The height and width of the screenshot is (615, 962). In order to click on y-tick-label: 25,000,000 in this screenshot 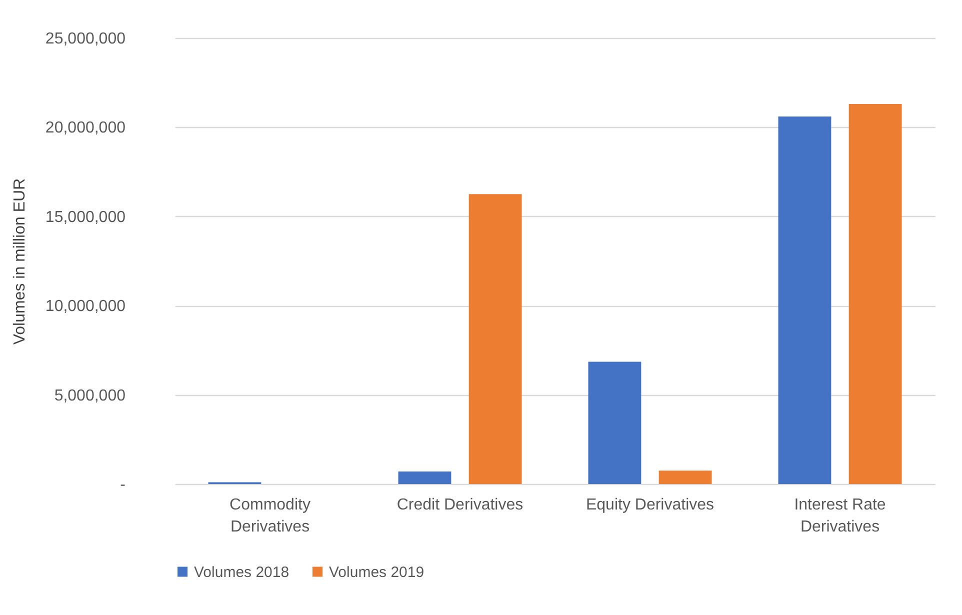, I will do `click(85, 39)`.